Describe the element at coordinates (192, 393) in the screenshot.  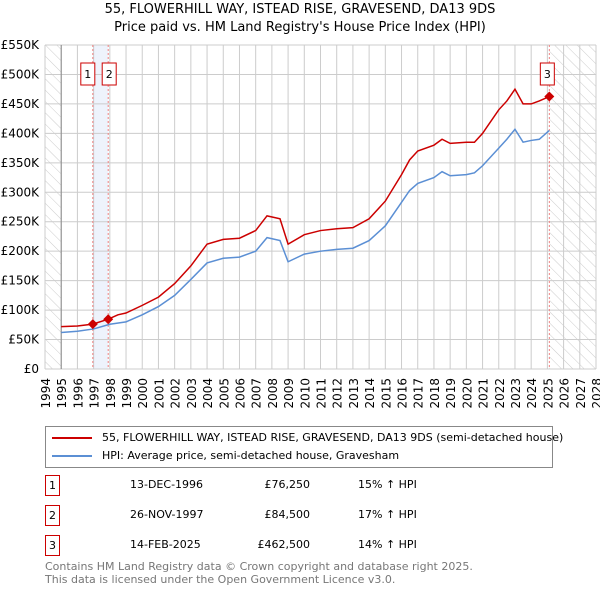
I see `x-tick-label: 2003` at that location.